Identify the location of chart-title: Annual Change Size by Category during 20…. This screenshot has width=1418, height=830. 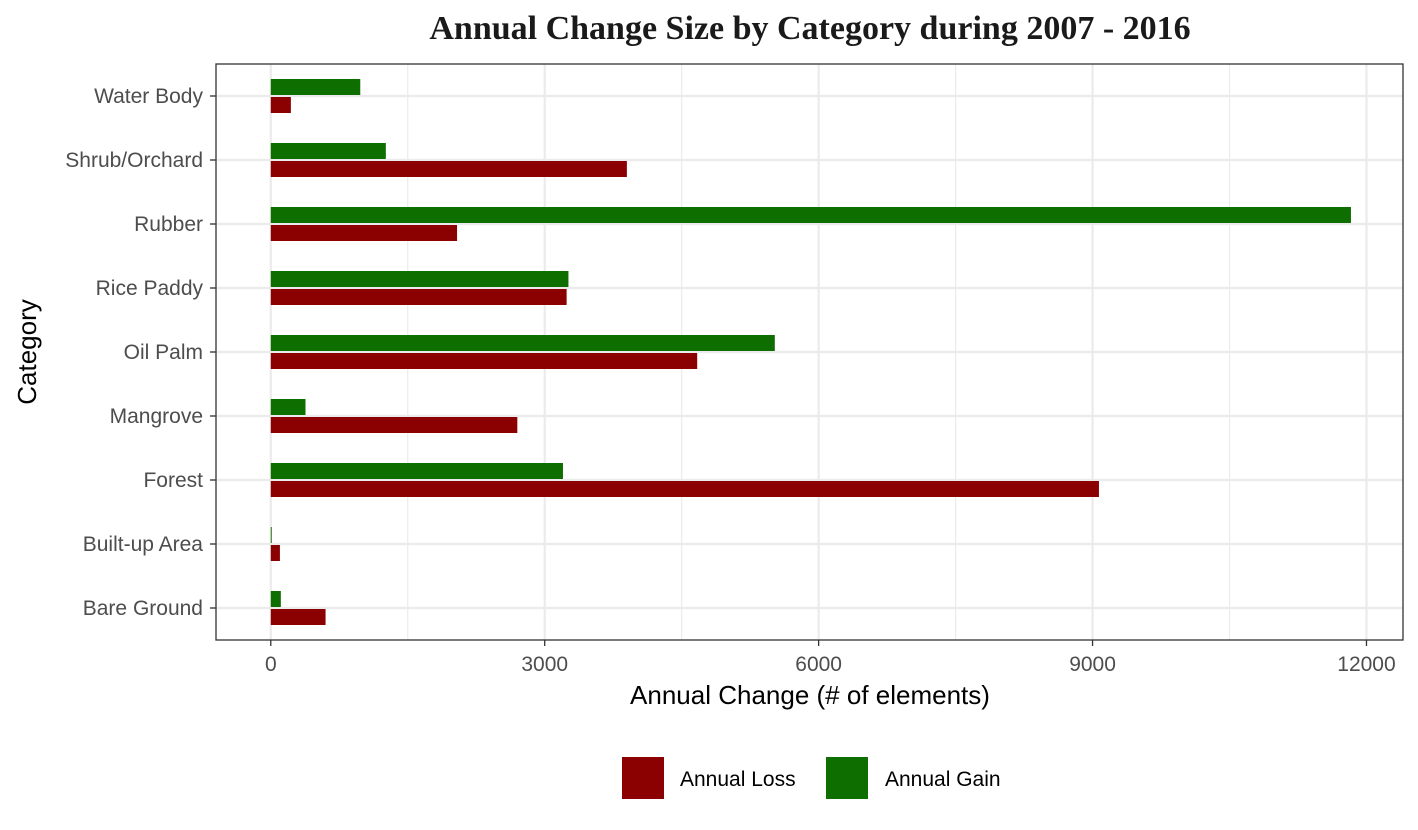
(809, 28).